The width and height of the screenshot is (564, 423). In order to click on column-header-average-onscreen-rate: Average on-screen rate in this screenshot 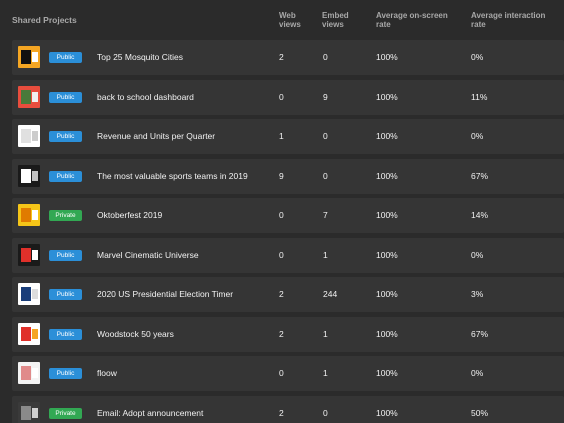, I will do `click(412, 20)`.